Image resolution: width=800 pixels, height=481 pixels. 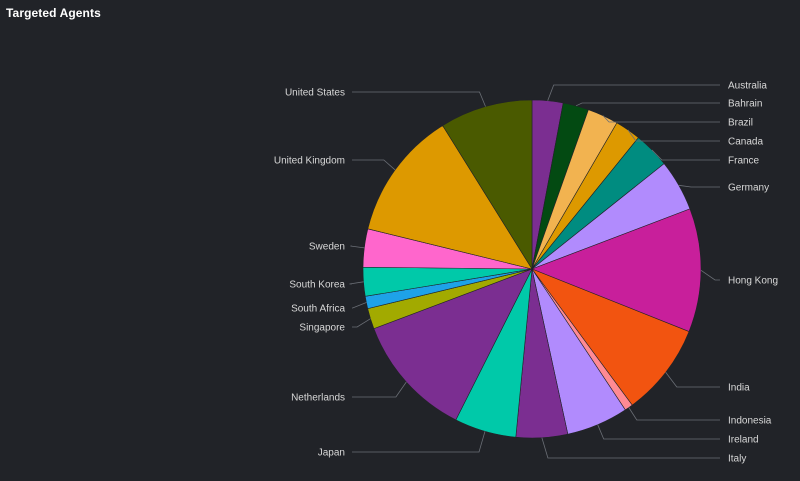 What do you see at coordinates (318, 309) in the screenshot?
I see `slice-label-south-africa: South Africa` at bounding box center [318, 309].